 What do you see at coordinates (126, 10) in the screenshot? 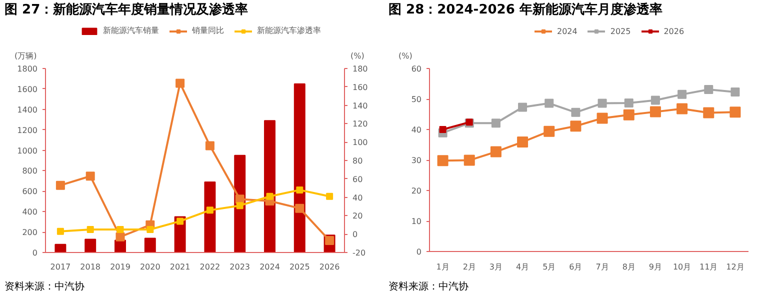
I see `chart-title: 图 27：新能源汽车年度销量情况及渗透率` at bounding box center [126, 10].